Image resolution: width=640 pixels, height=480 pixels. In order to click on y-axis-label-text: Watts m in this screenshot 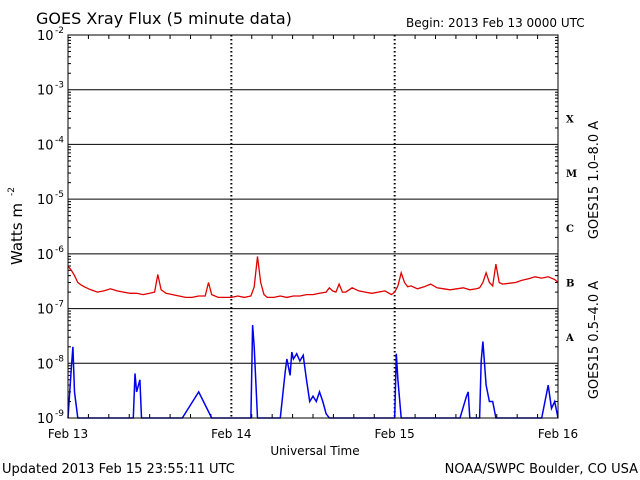, I will do `click(17, 234)`.